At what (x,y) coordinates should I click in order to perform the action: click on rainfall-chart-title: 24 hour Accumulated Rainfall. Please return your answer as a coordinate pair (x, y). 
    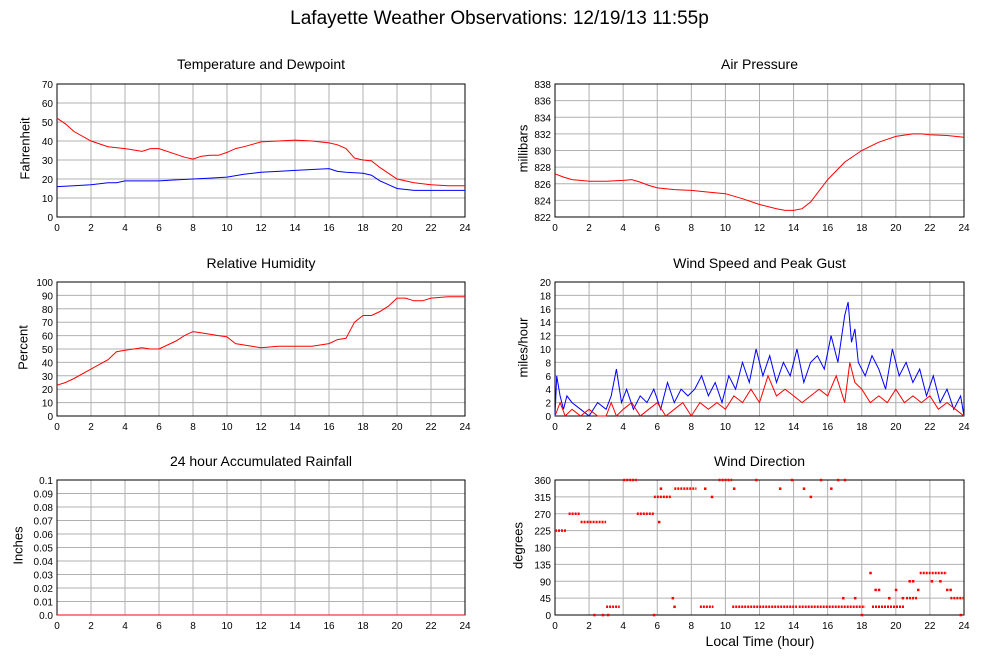
    Looking at the image, I should click on (261, 461).